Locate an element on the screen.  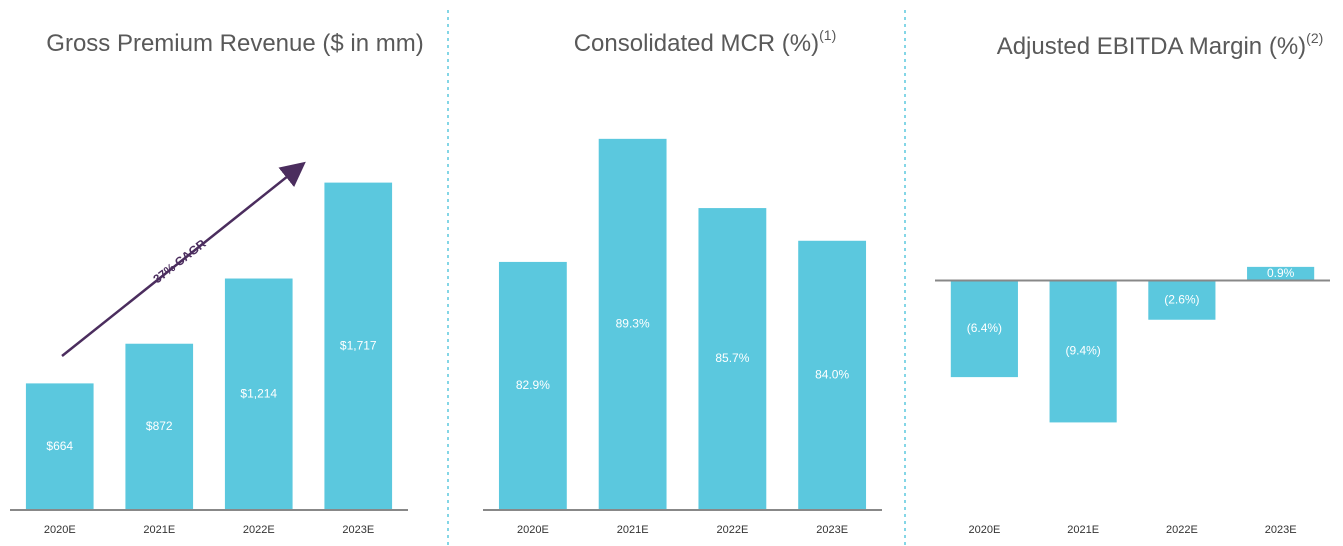
value-label: $872 is located at coordinates (159, 426).